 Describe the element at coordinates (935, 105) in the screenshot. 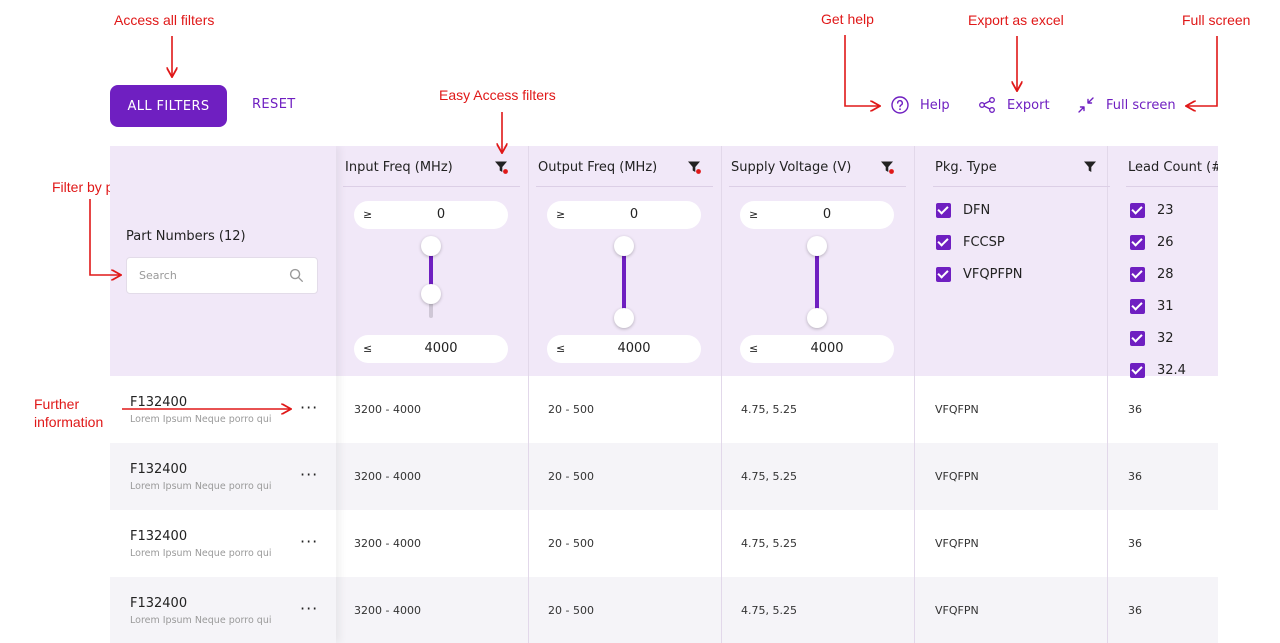

I see `help-label: Help` at that location.